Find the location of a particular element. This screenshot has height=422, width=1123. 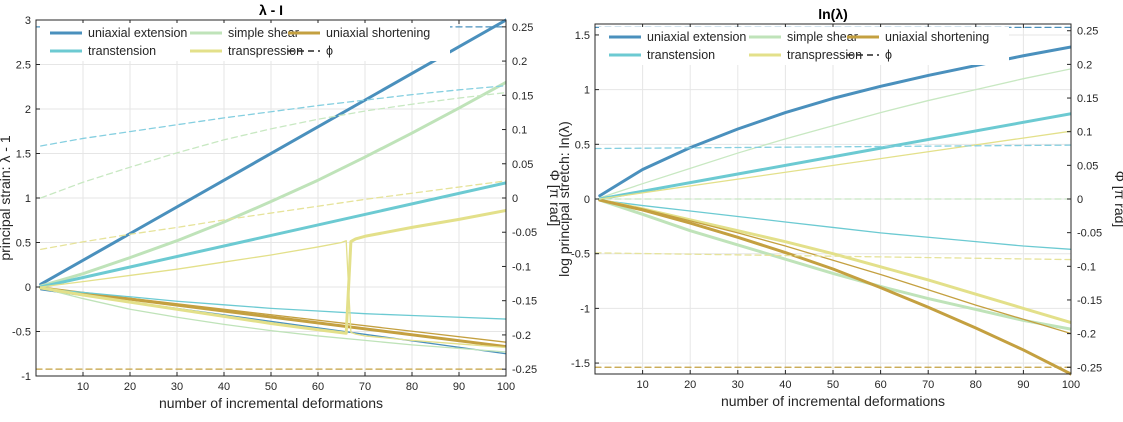

y-tick-label: 2.5 is located at coordinates (23, 66).